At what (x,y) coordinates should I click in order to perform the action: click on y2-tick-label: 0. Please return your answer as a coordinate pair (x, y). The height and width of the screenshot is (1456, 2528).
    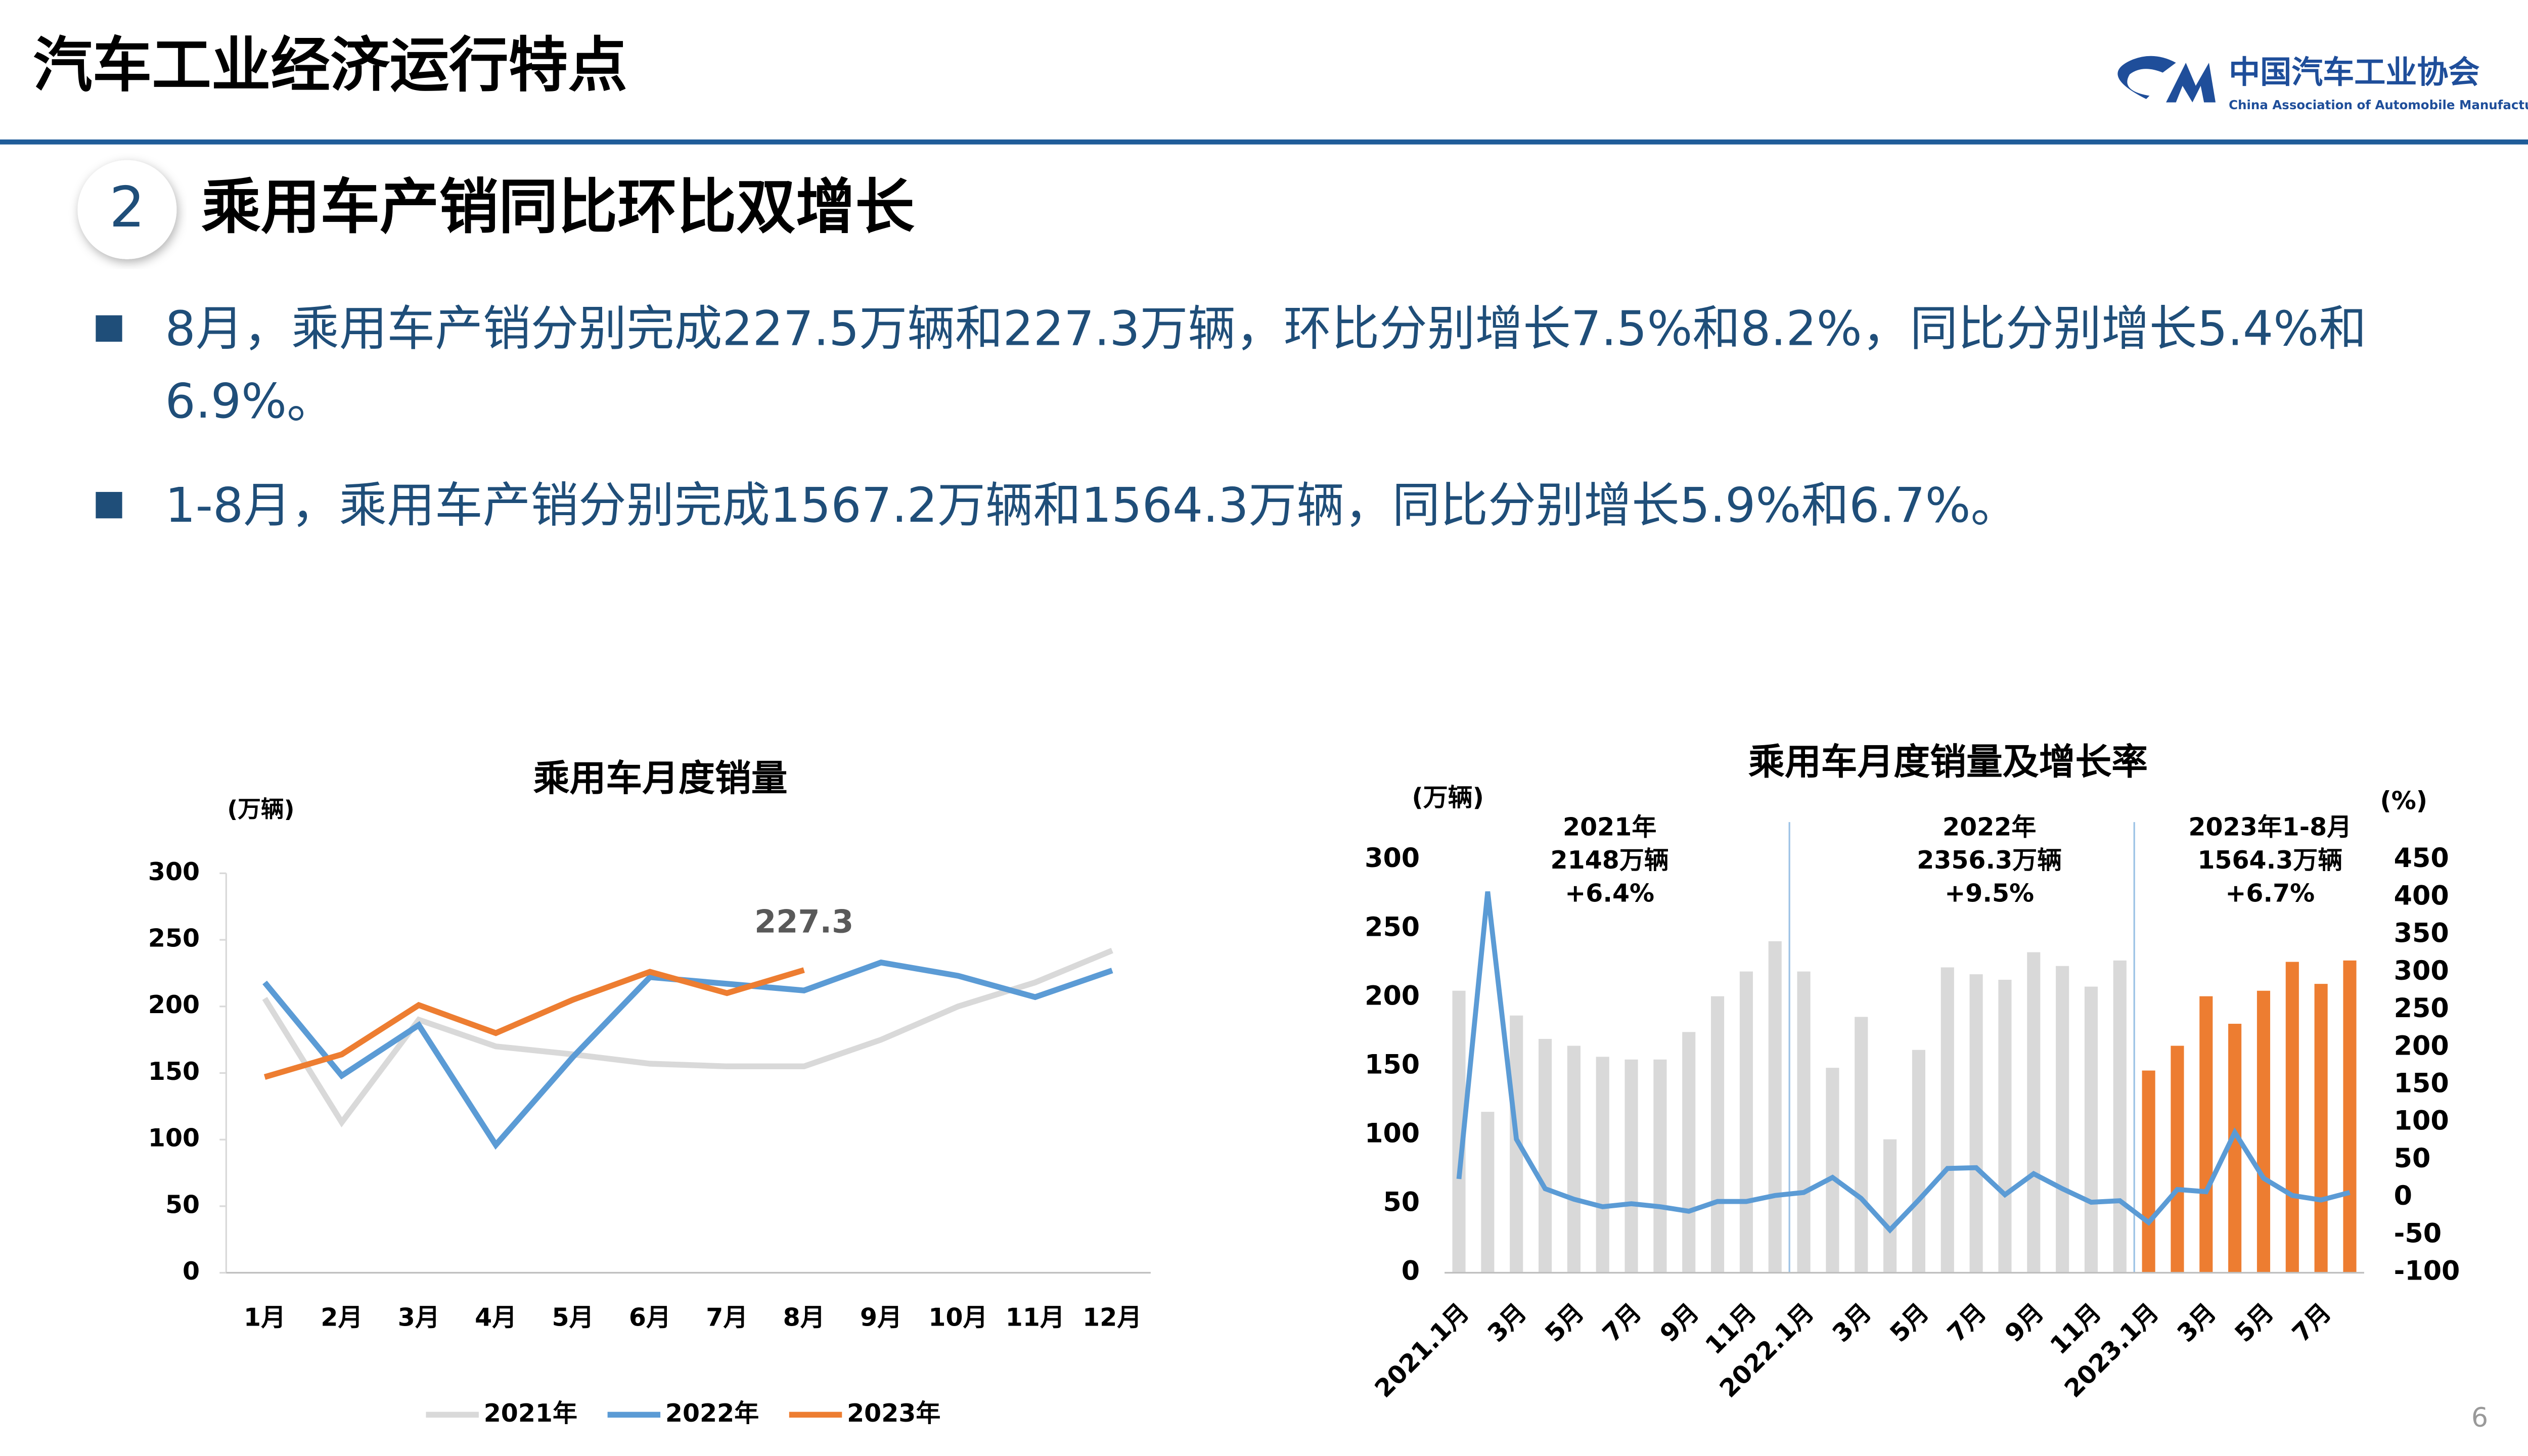
    Looking at the image, I should click on (2403, 1196).